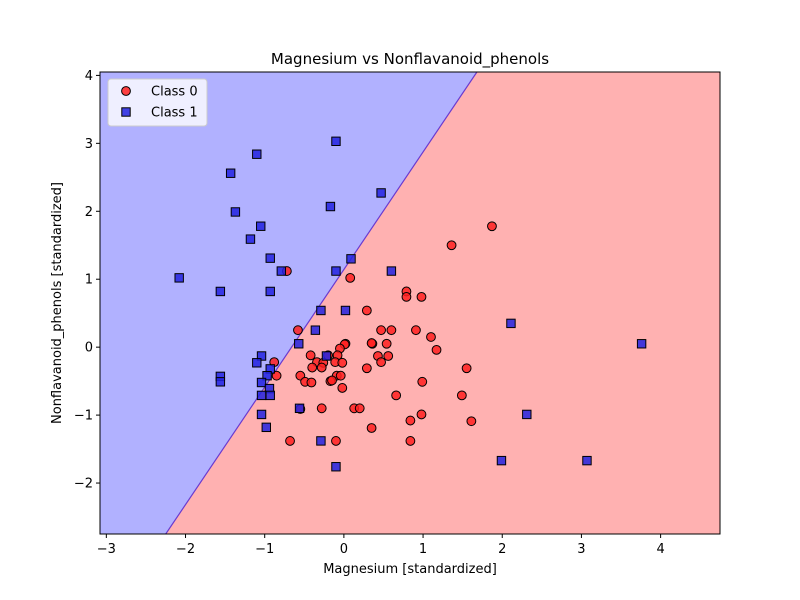 The height and width of the screenshot is (600, 800). Describe the element at coordinates (410, 59) in the screenshot. I see `chart-title: Magnesium vs Nonflavanoid_phenols` at that location.